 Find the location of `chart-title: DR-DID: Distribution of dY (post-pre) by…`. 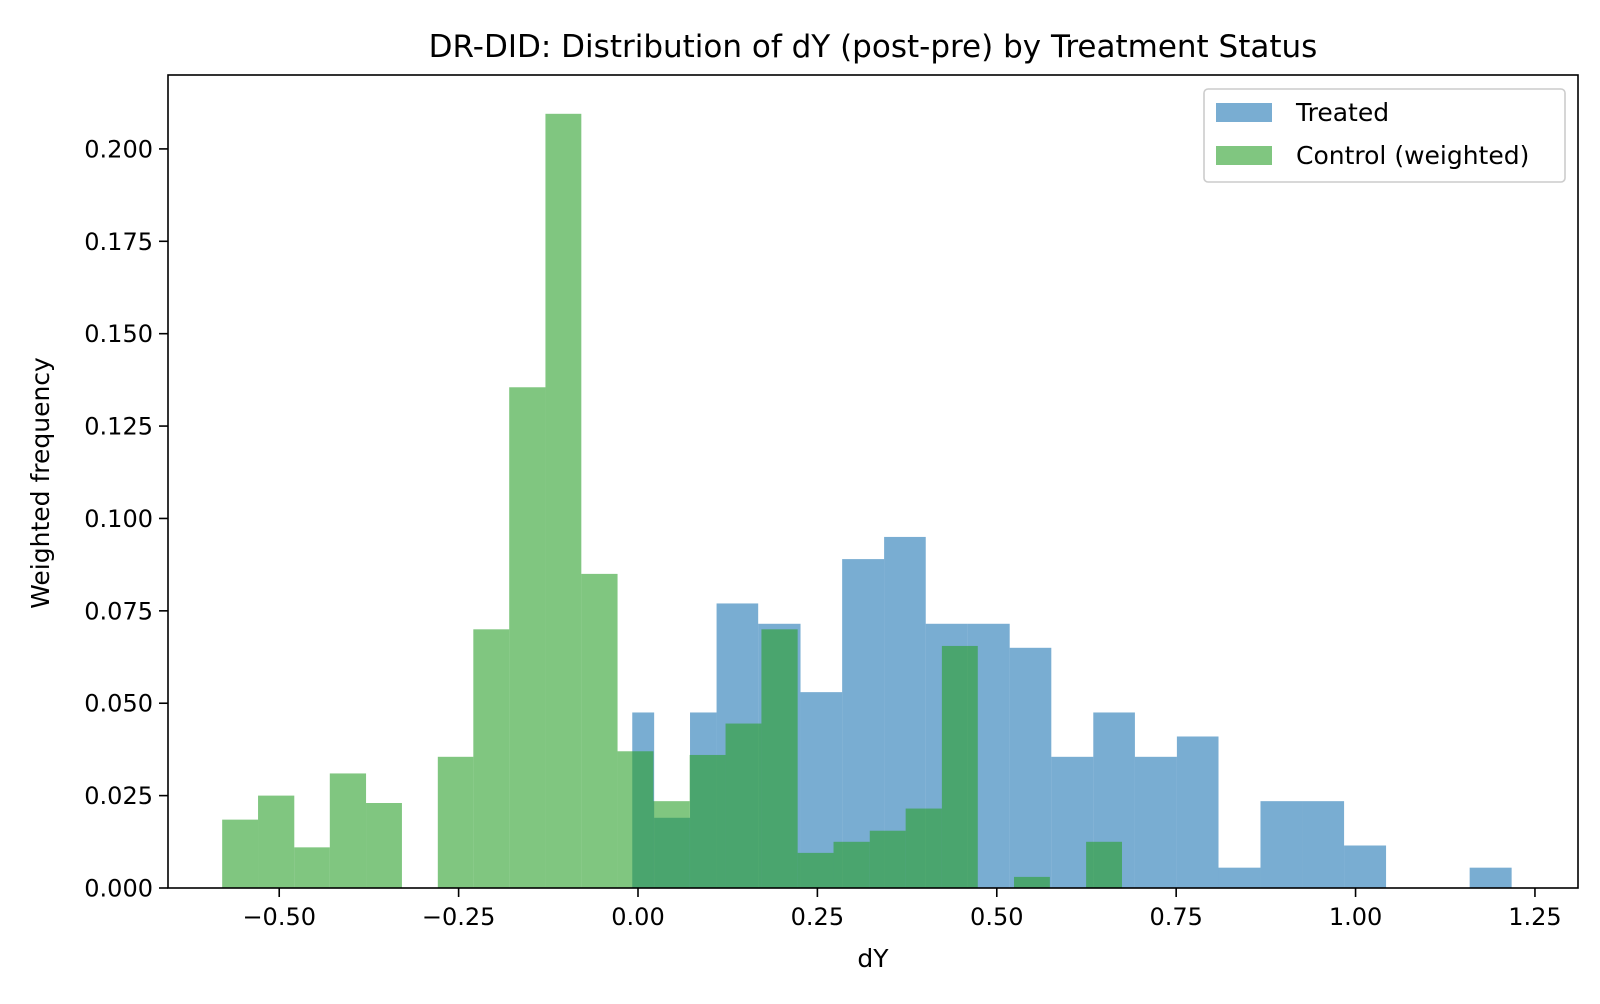

chart-title: DR-DID: Distribution of dY (post-pre) by… is located at coordinates (873, 47).